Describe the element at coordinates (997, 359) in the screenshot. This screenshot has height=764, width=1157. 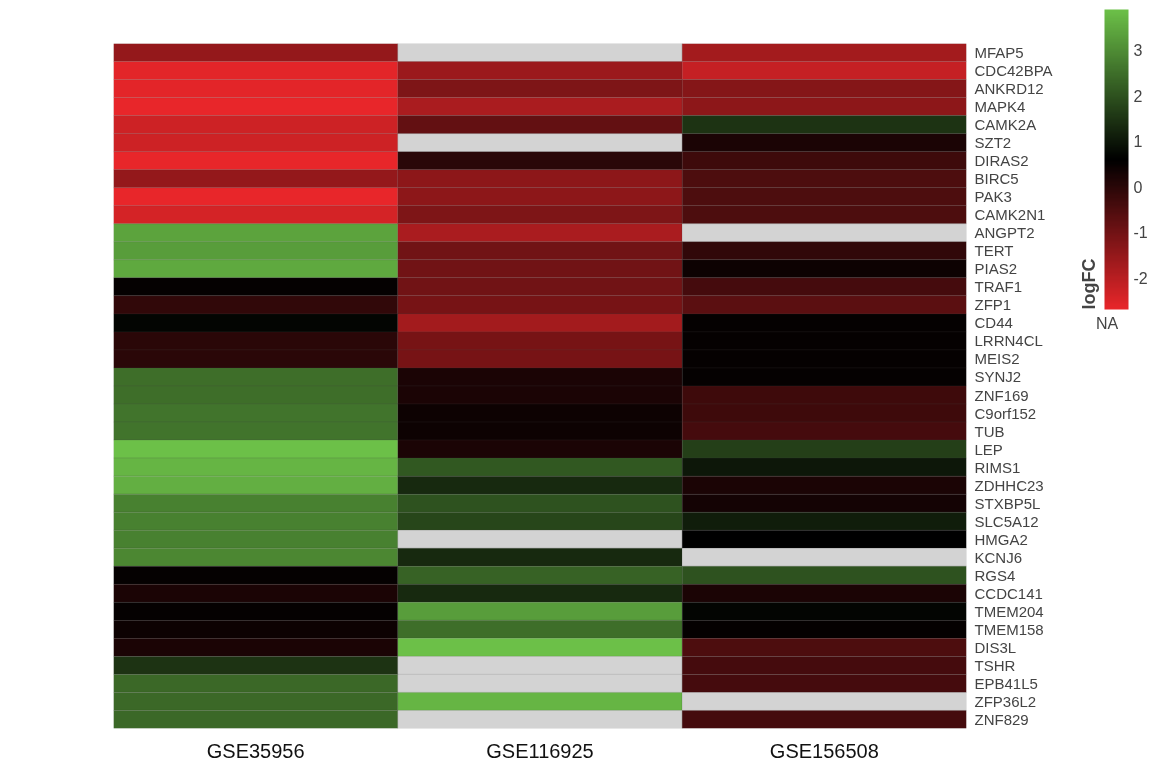
I see `y-tick-label: MEIS2` at that location.